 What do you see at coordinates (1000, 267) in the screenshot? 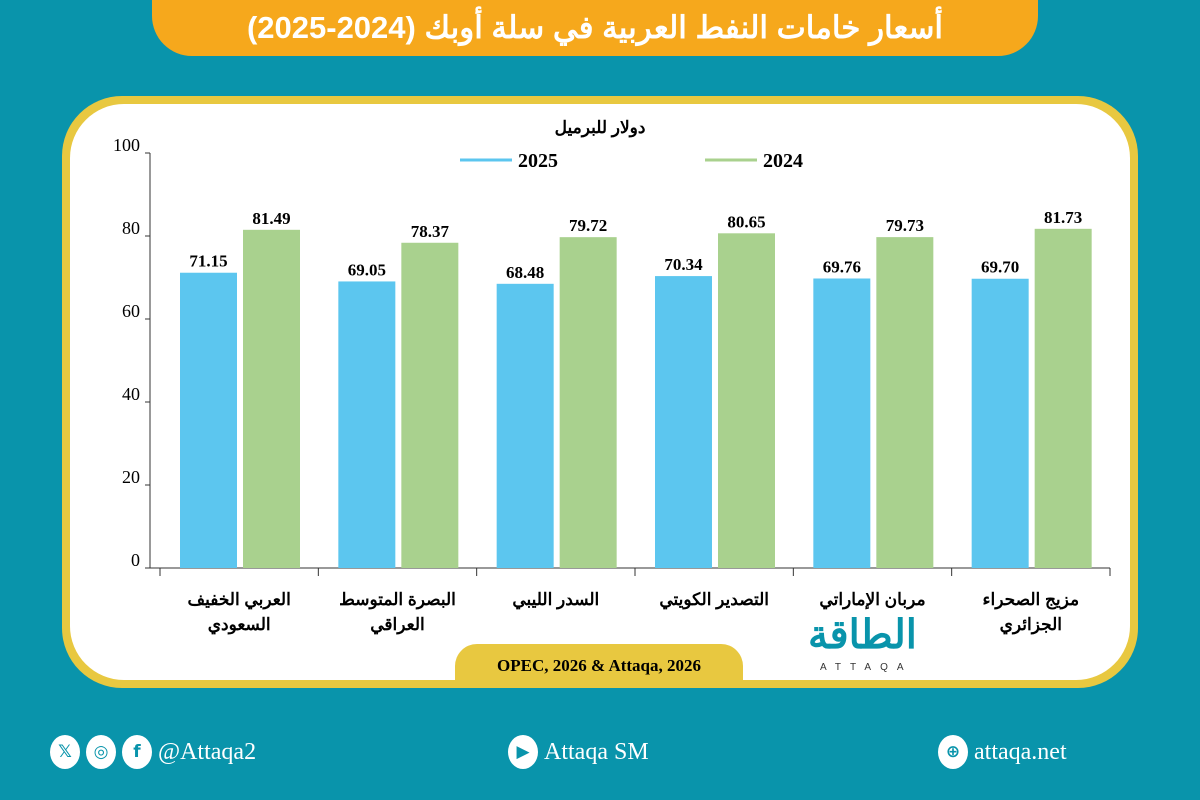
I see `data-label: 69.70` at bounding box center [1000, 267].